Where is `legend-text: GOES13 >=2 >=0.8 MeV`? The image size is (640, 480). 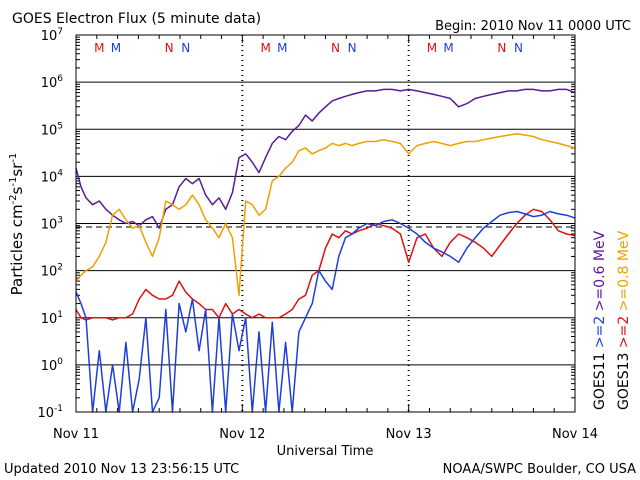
legend-text: GOES13 >=2 >=0.8 MeV is located at coordinates (624, 320).